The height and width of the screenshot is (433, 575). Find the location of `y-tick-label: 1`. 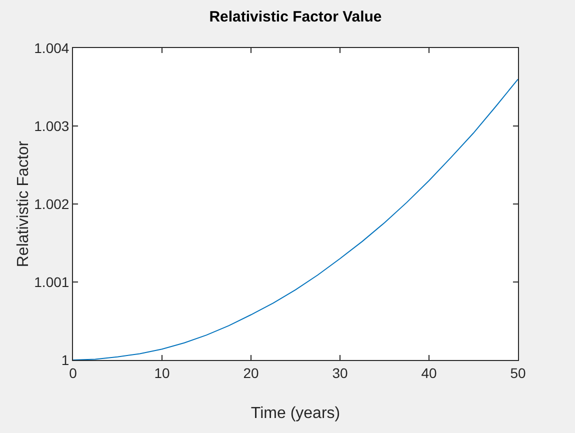

y-tick-label: 1 is located at coordinates (65, 360).